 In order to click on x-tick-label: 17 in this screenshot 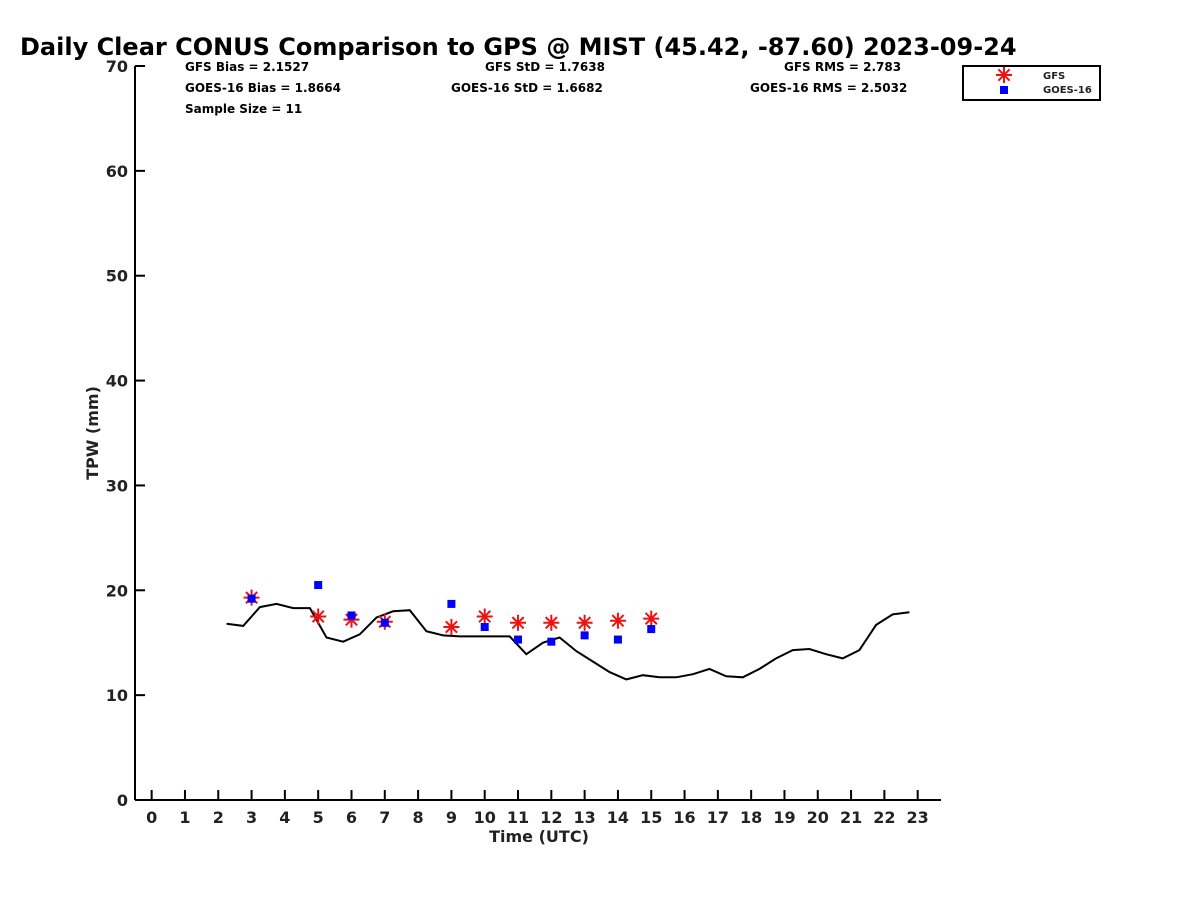, I will do `click(718, 817)`.